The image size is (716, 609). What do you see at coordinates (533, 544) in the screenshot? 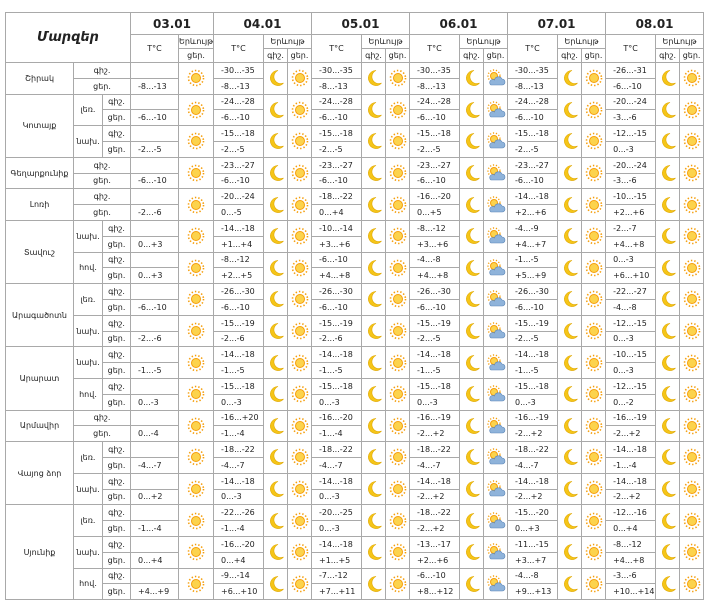
I see `temperature: -11...-15` at bounding box center [533, 544].